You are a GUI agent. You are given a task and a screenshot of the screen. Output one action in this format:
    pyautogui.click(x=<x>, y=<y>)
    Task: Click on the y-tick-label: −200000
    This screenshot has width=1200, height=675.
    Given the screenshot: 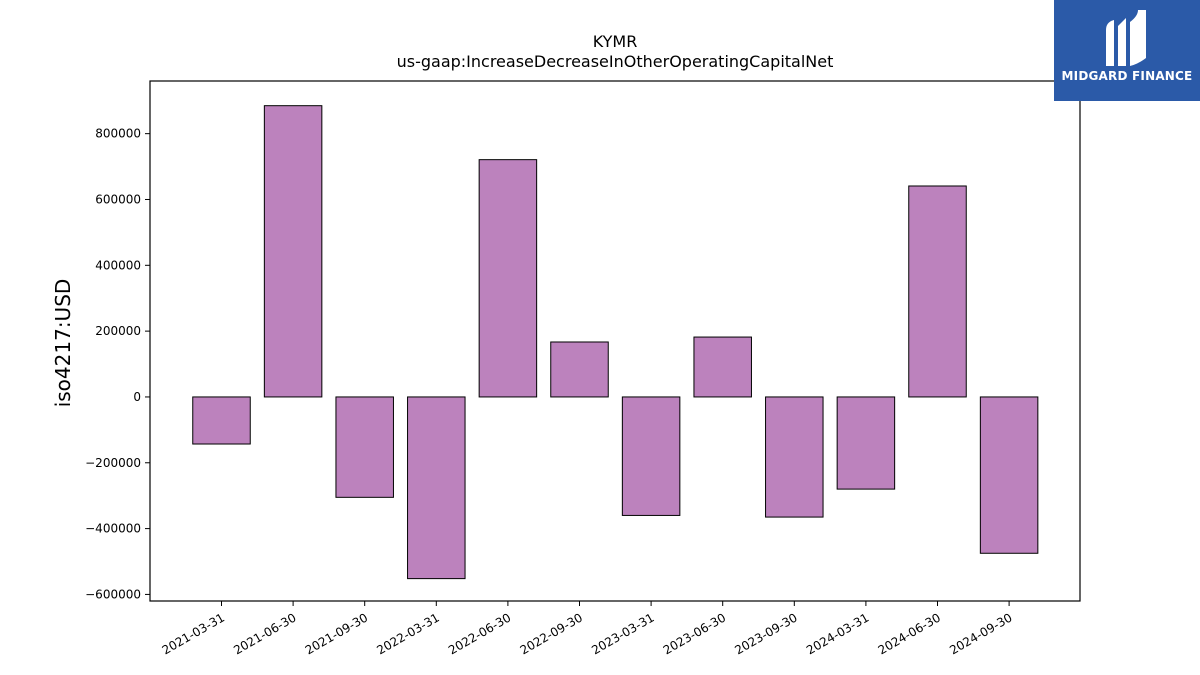 What is the action you would take?
    pyautogui.click(x=113, y=463)
    